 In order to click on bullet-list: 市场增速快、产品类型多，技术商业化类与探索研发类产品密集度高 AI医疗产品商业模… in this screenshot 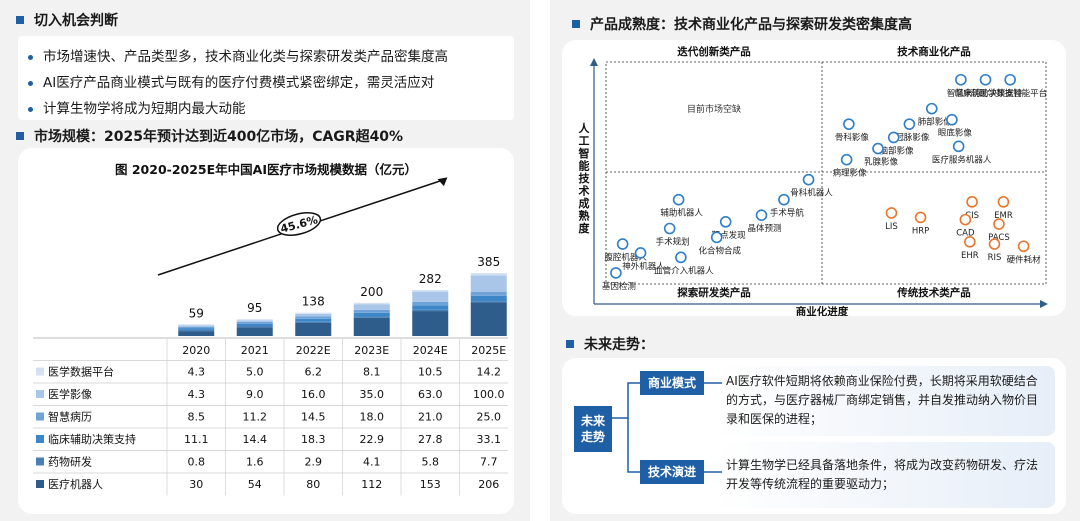, I will do `click(238, 83)`.